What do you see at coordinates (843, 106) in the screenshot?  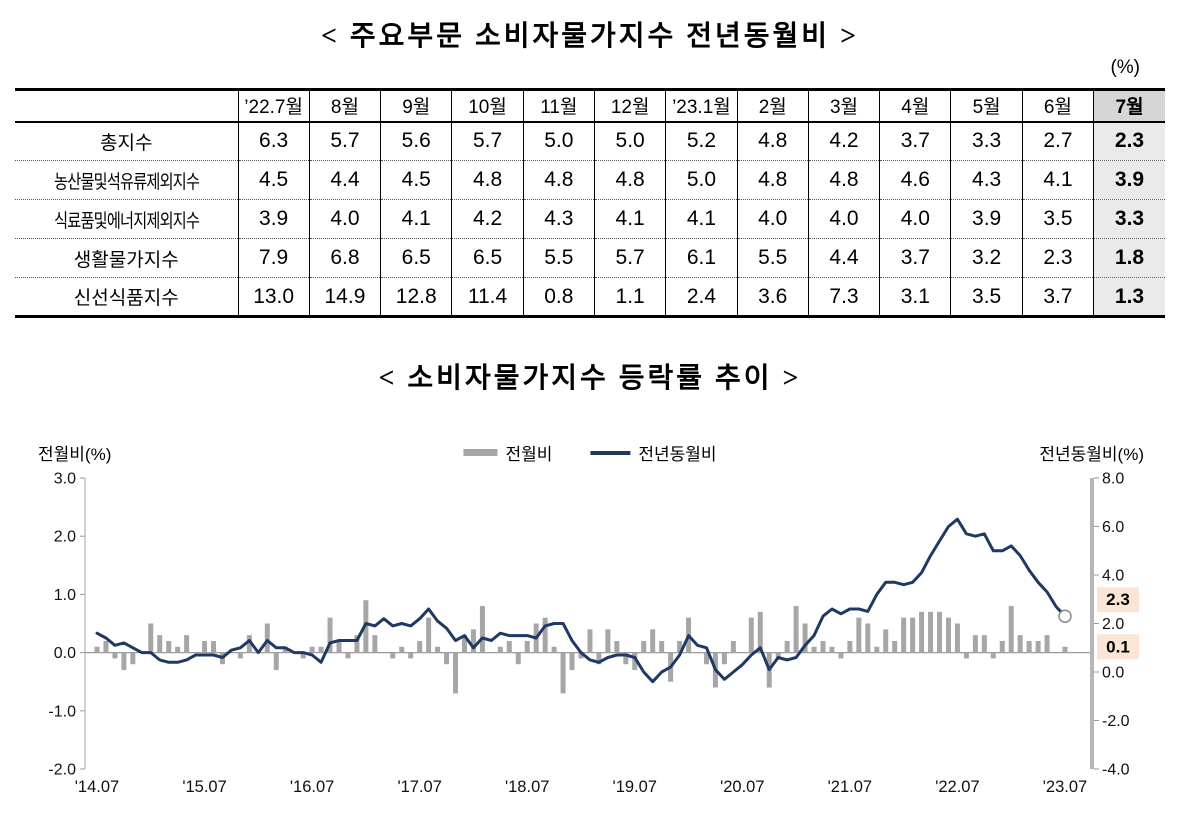 I see `column-header: 3월` at bounding box center [843, 106].